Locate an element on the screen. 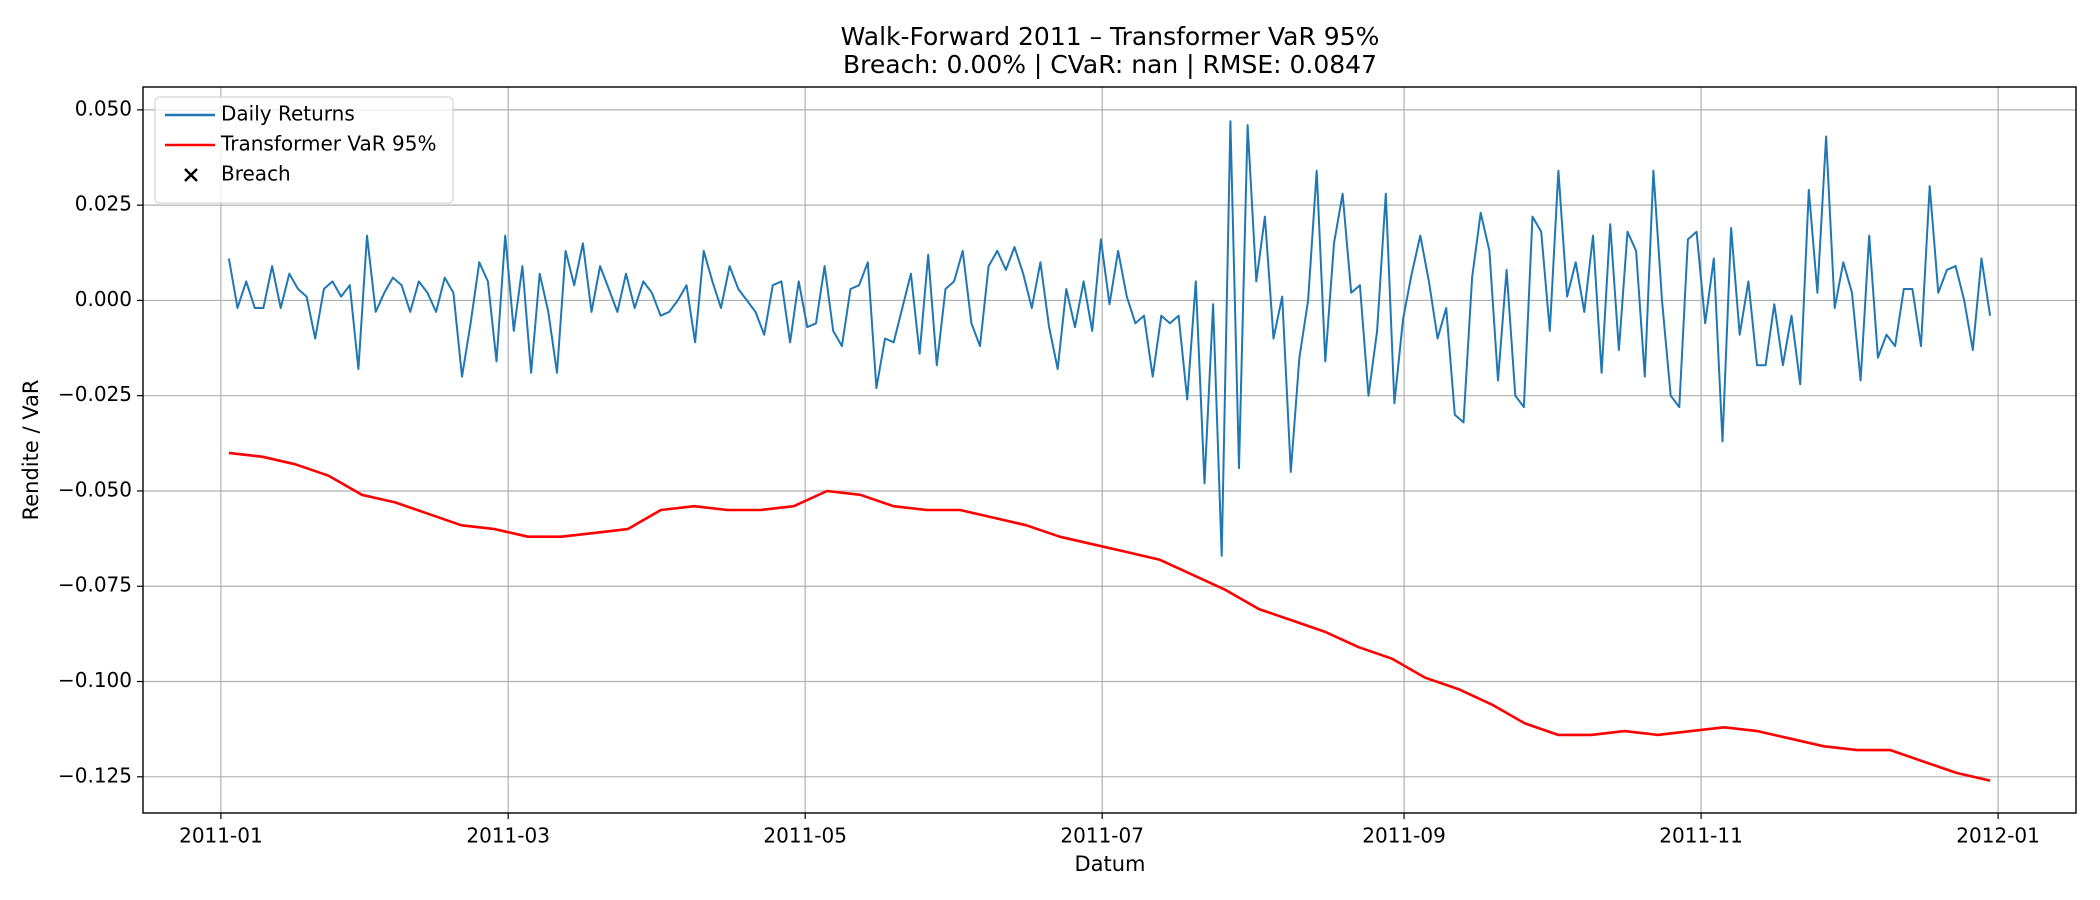  x-tick-label: 2011-03 is located at coordinates (508, 836).